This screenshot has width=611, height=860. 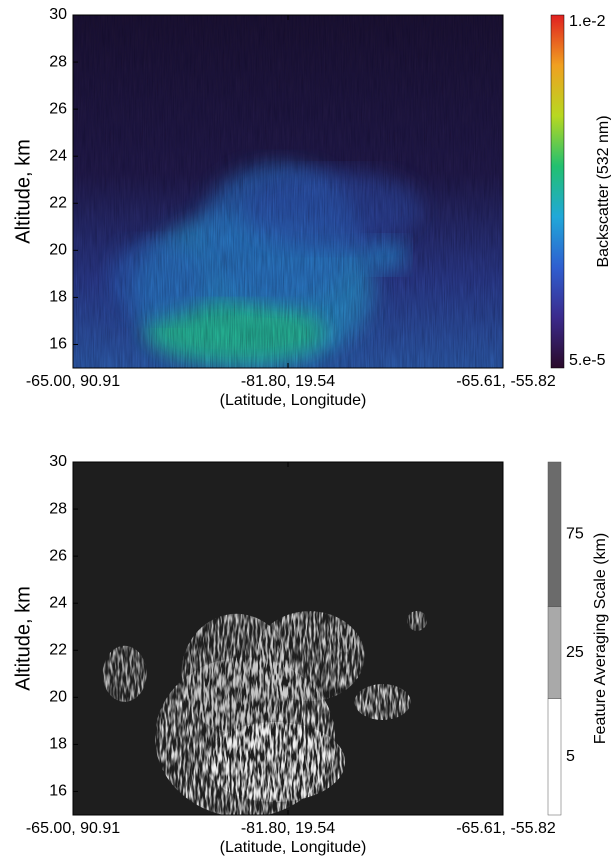 What do you see at coordinates (587, 360) in the screenshot?
I see `colorbar-tick-label: 5.e-5` at bounding box center [587, 360].